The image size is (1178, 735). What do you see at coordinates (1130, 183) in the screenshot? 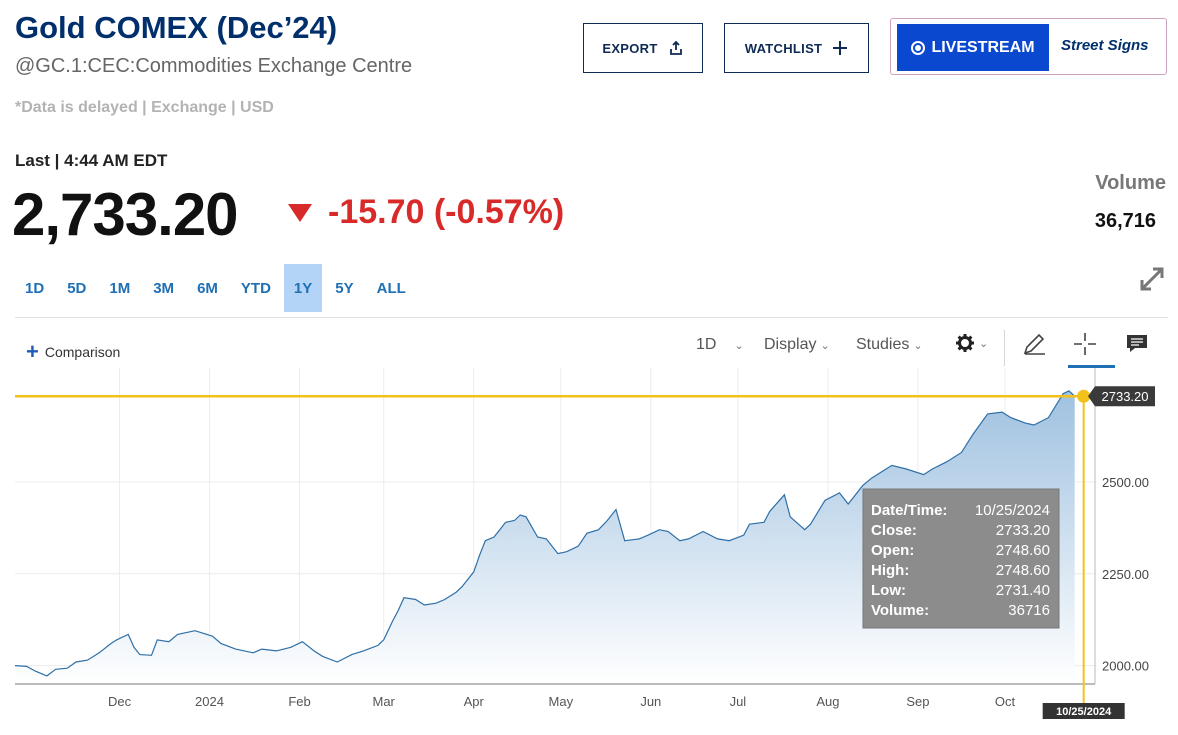
I see `volume-label: Volume` at bounding box center [1130, 183].